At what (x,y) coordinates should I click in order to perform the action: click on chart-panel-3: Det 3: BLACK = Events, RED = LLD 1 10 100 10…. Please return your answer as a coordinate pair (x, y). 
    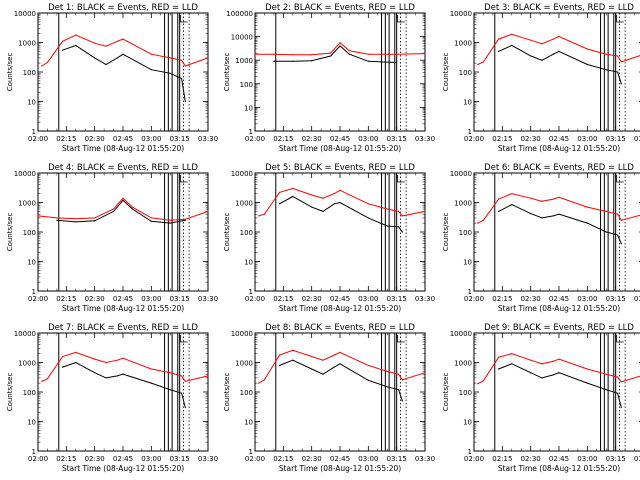
    Looking at the image, I should click on (541, 78).